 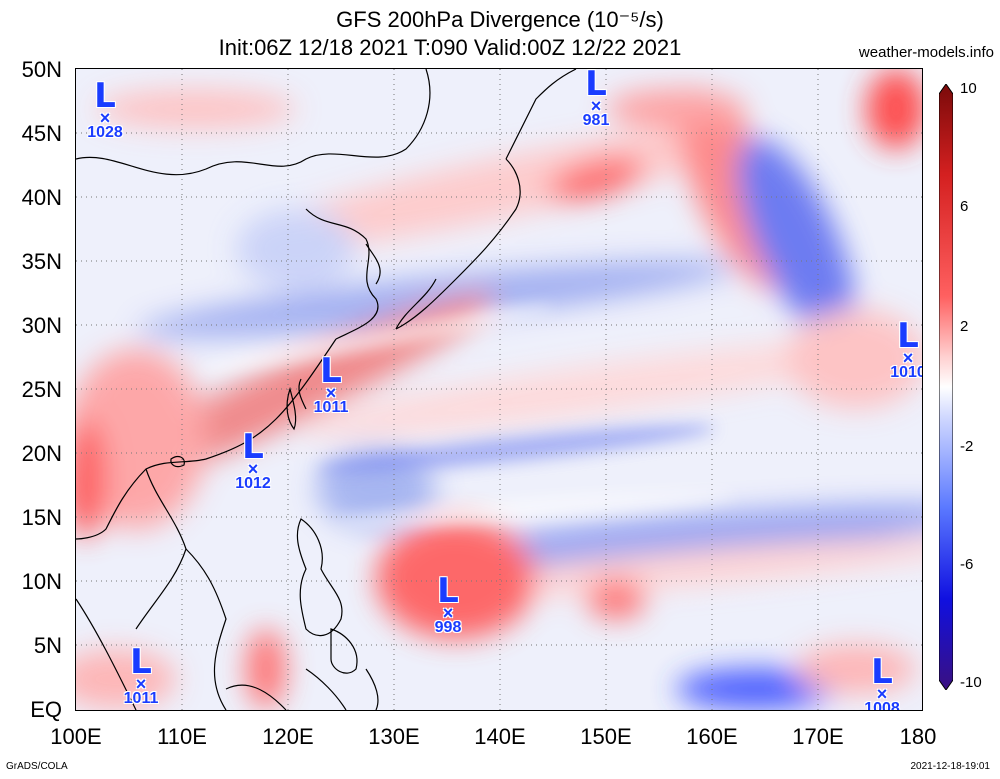 I want to click on lat-label: 30N, so click(x=41, y=325).